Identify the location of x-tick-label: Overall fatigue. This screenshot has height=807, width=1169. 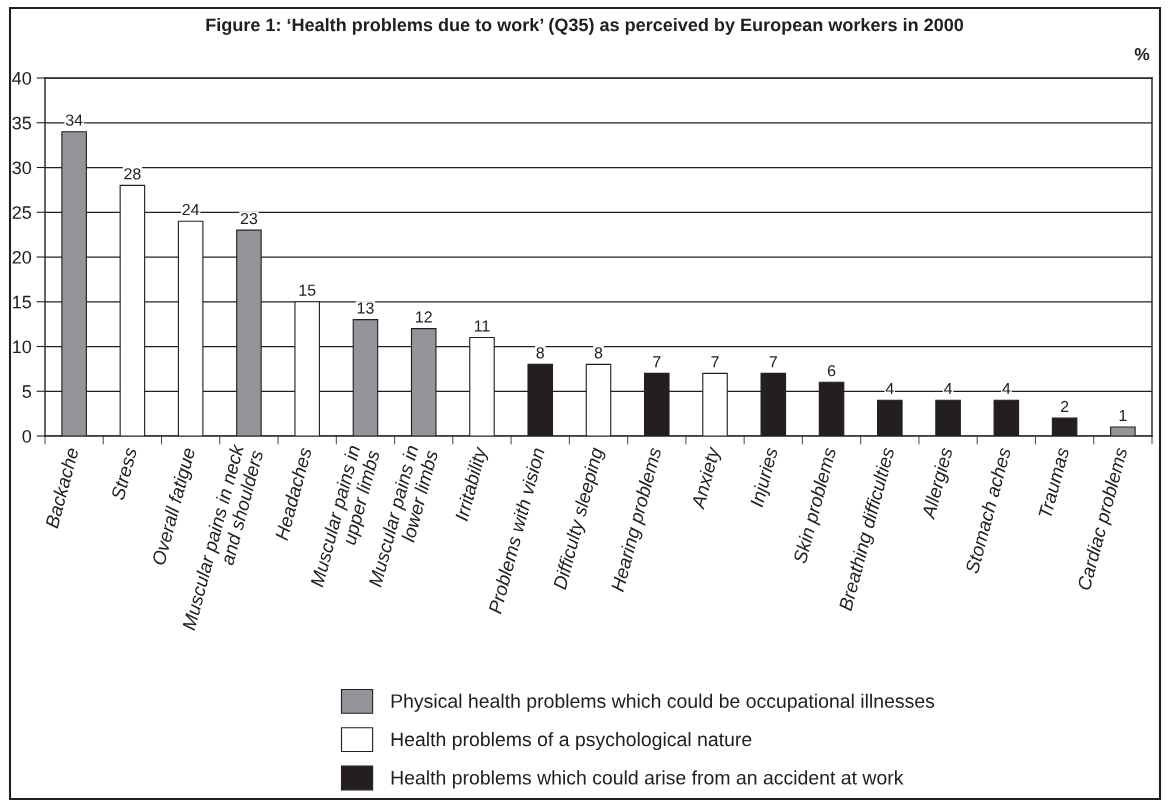
(175, 506).